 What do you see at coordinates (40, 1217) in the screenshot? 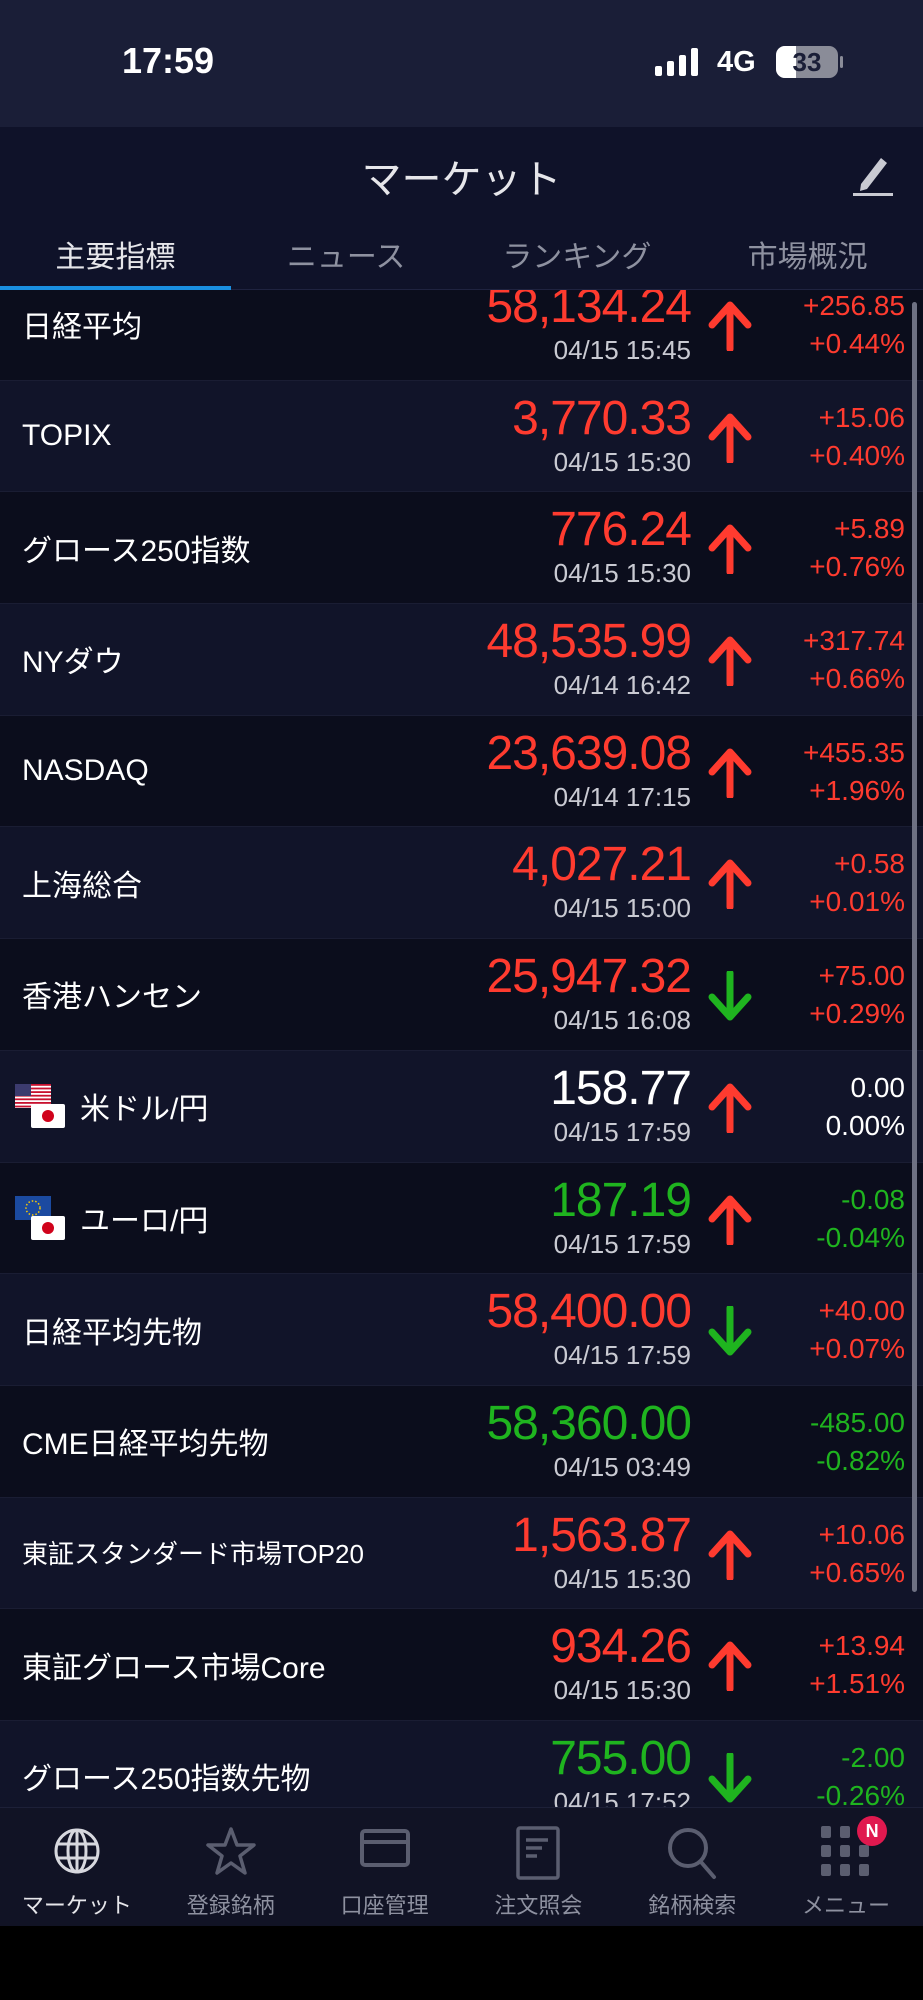
I see `eu-jp-flag-icon` at bounding box center [40, 1217].